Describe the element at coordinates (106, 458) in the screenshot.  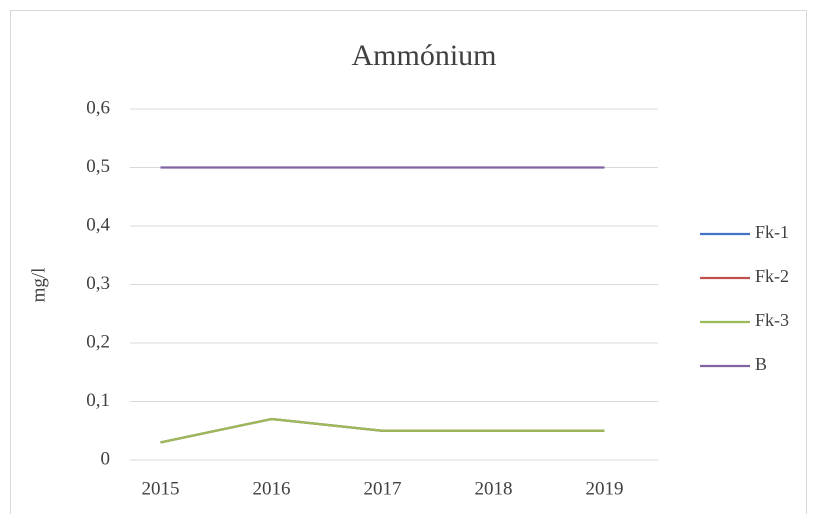
I see `y-tick-label: 0` at that location.